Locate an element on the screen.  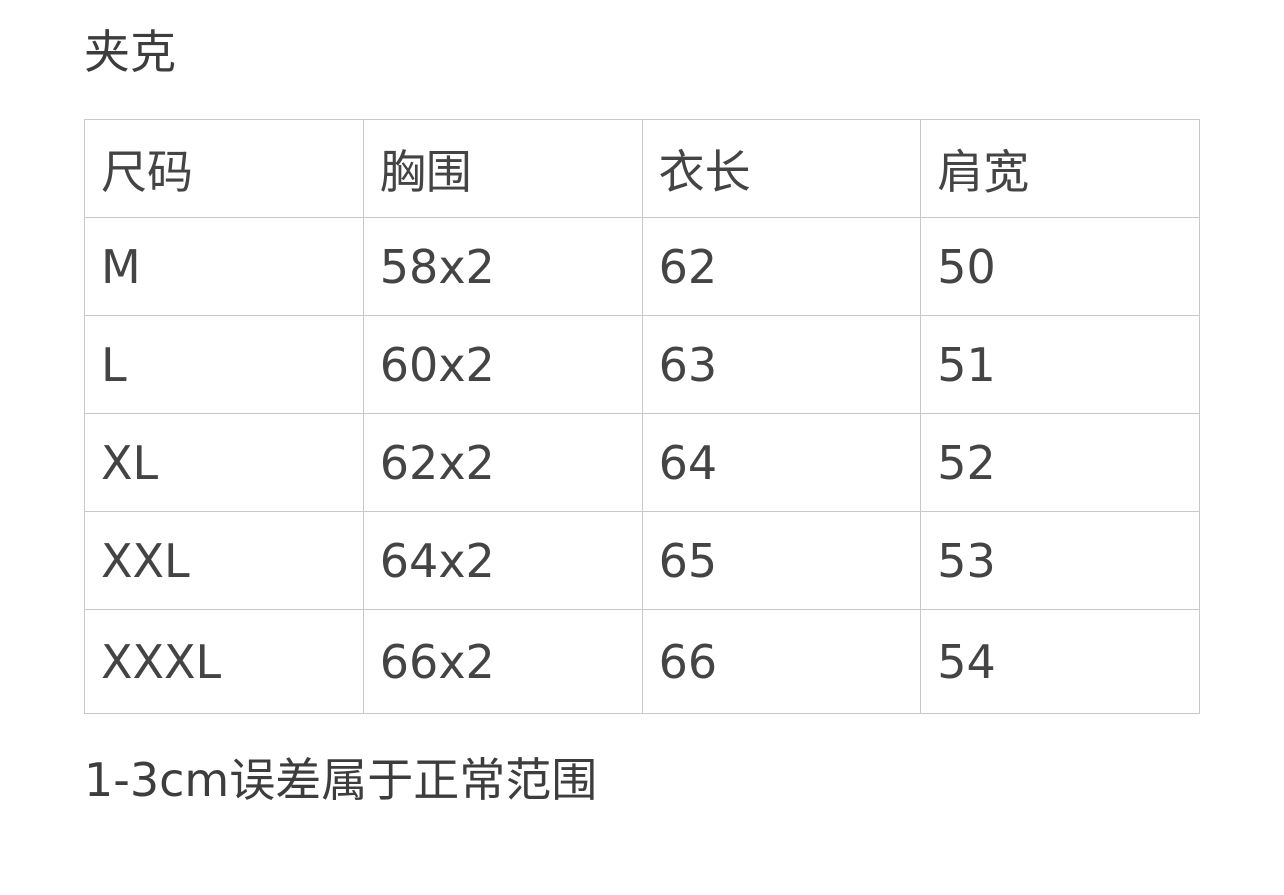
table-cell: 51 is located at coordinates (1060, 364).